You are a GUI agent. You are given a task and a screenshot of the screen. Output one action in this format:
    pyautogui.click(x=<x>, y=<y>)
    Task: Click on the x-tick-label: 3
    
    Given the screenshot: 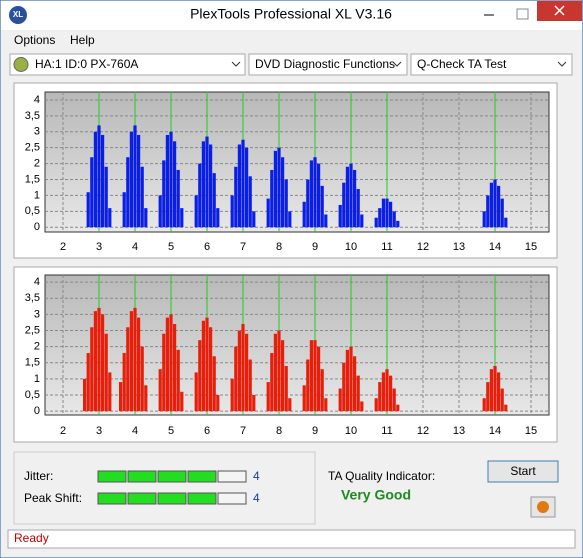 What is the action you would take?
    pyautogui.click(x=99, y=431)
    